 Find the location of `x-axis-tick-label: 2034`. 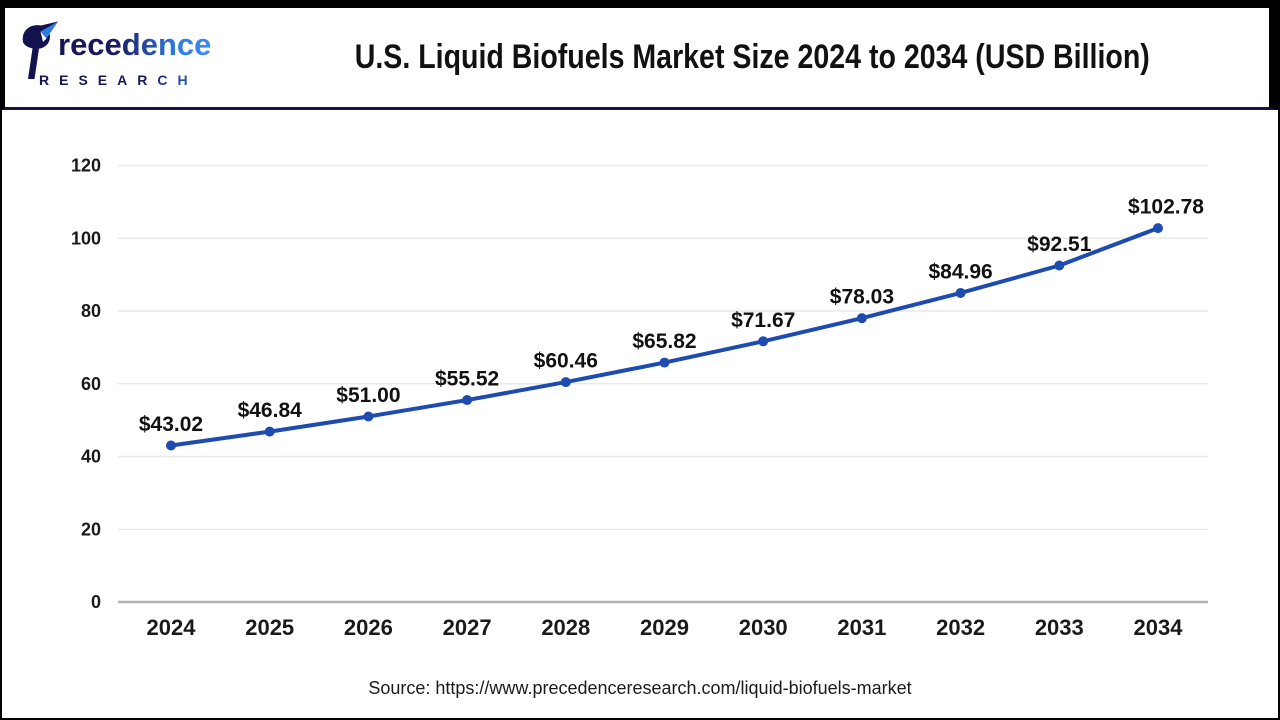

x-axis-tick-label: 2034 is located at coordinates (1159, 627).